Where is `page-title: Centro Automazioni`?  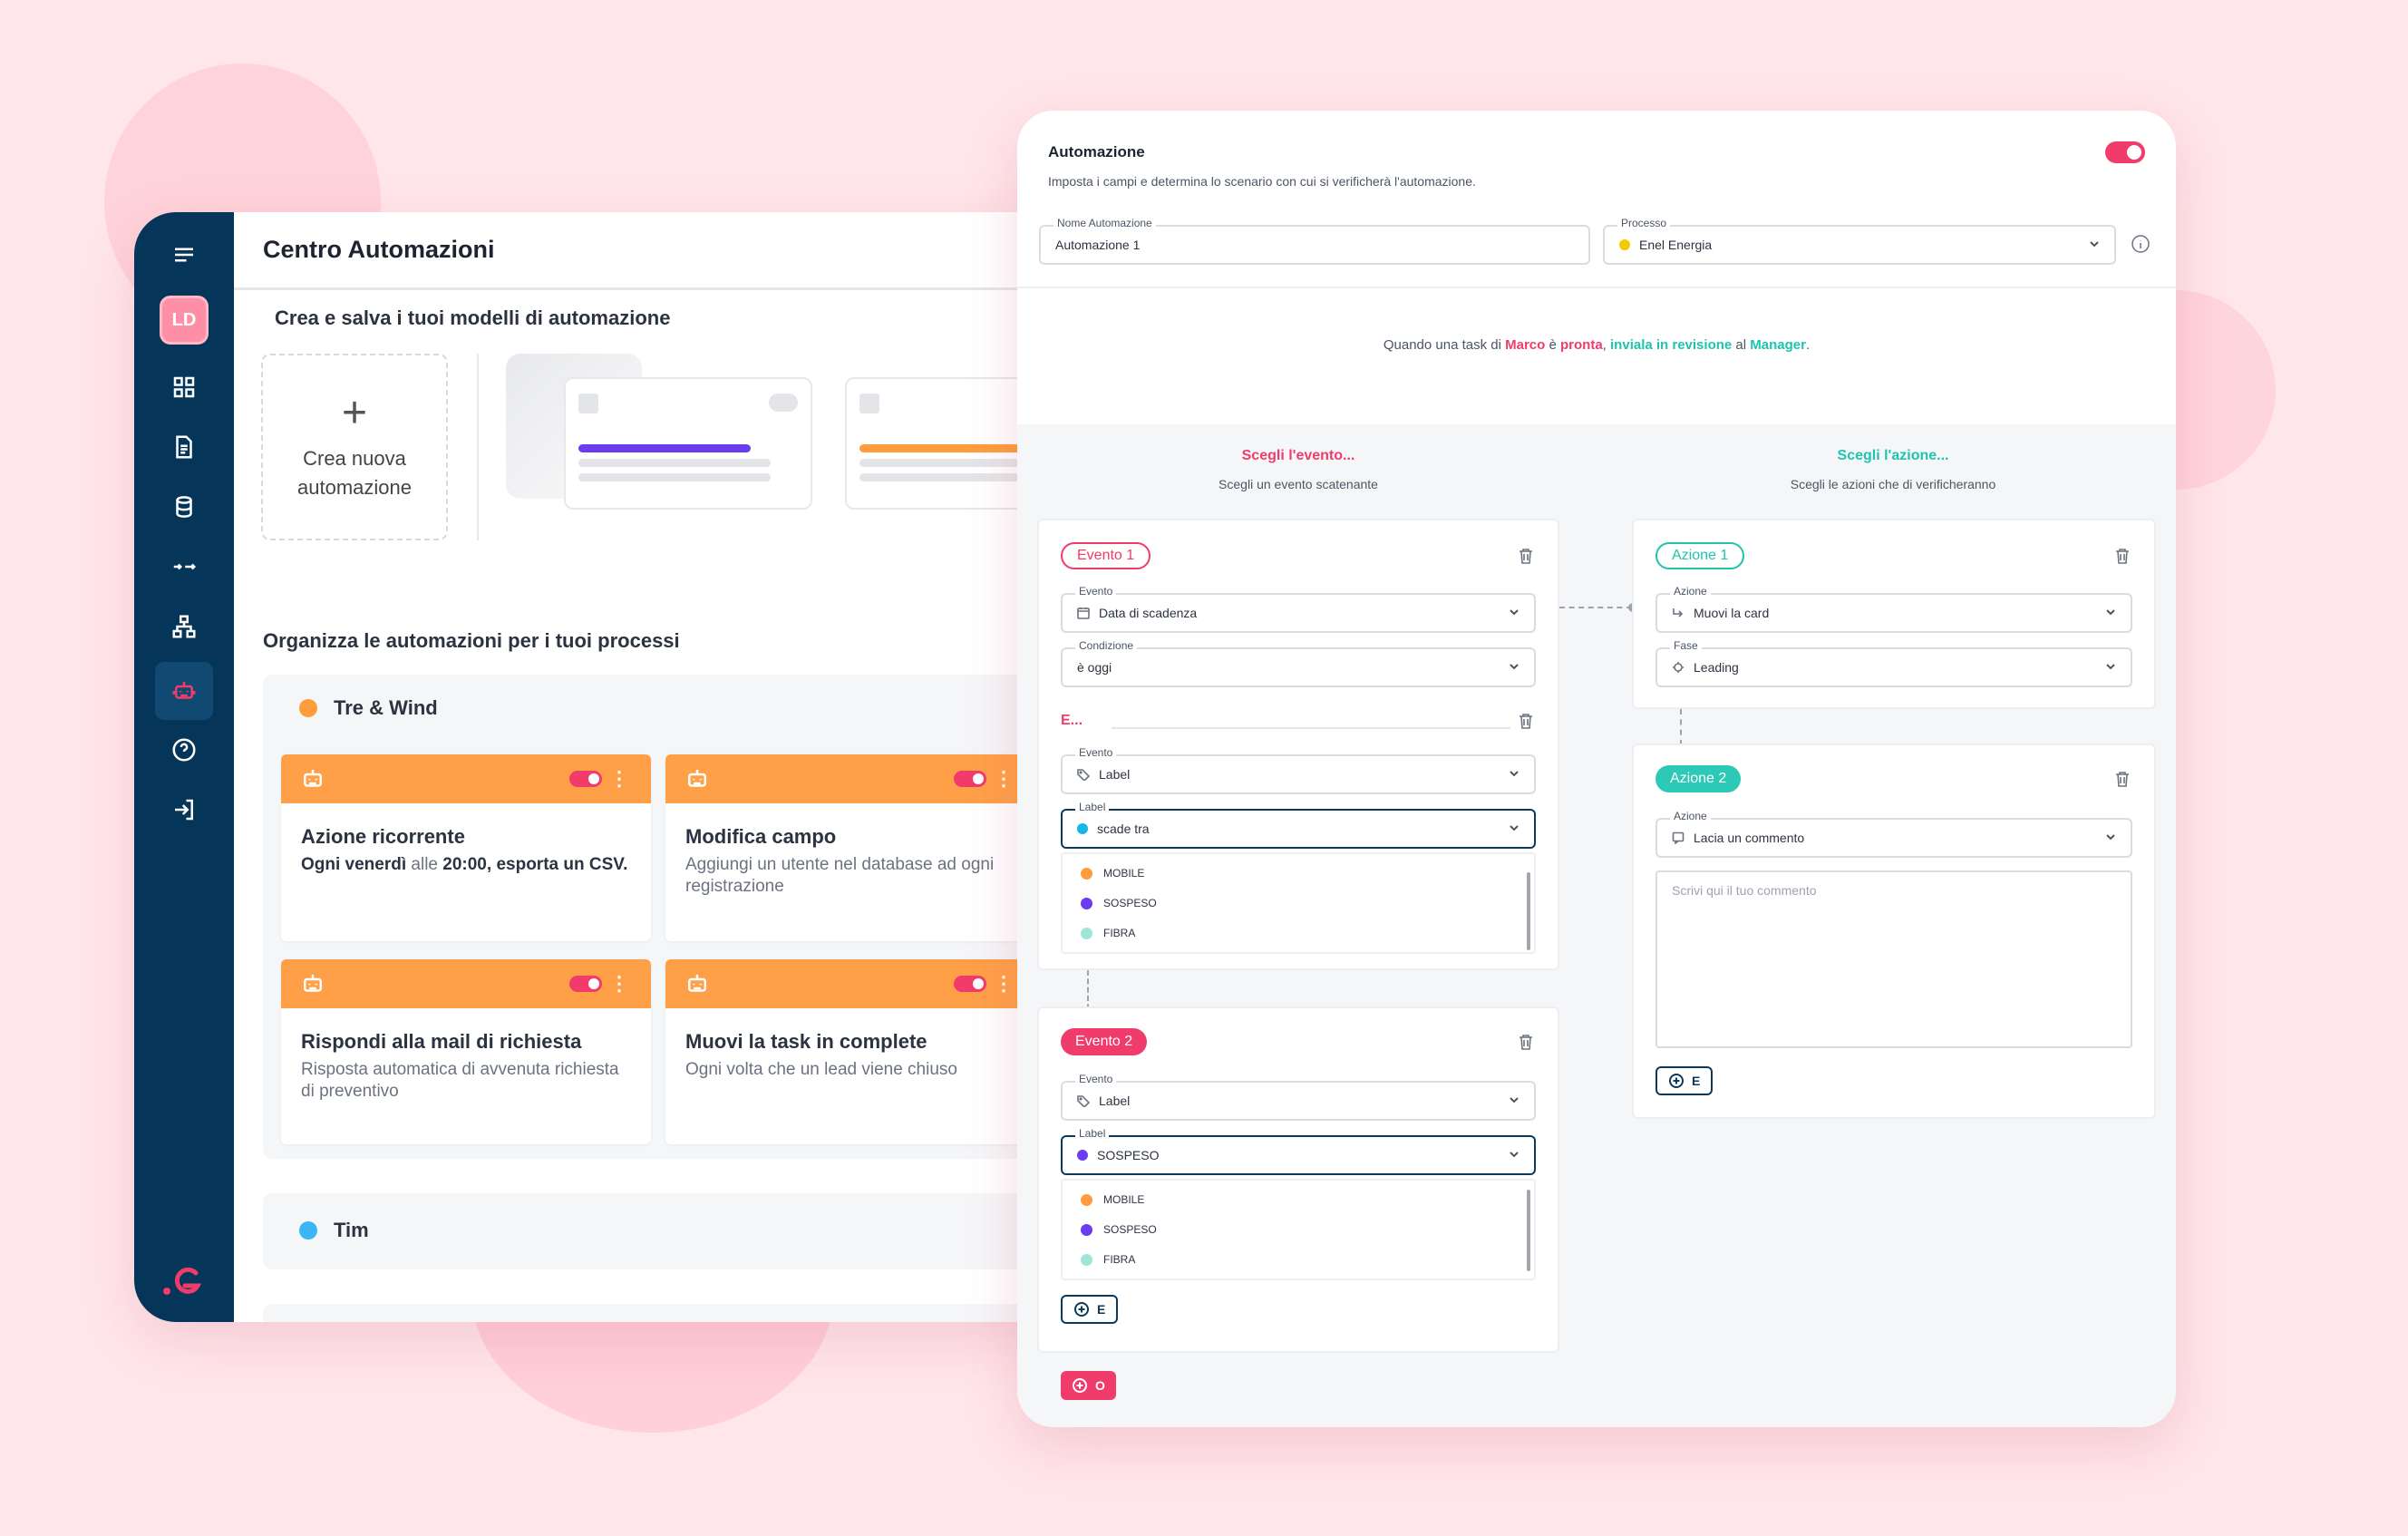 page-title: Centro Automazioni is located at coordinates (379, 249).